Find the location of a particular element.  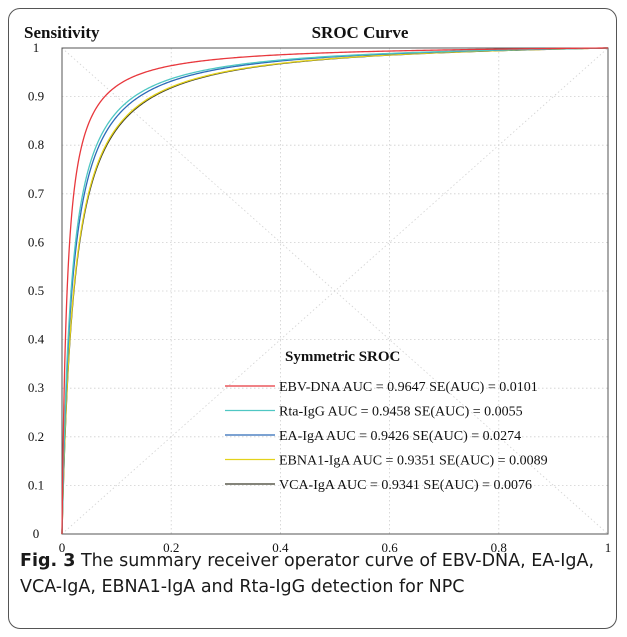

y-tick-label: 0.1 is located at coordinates (36, 484).